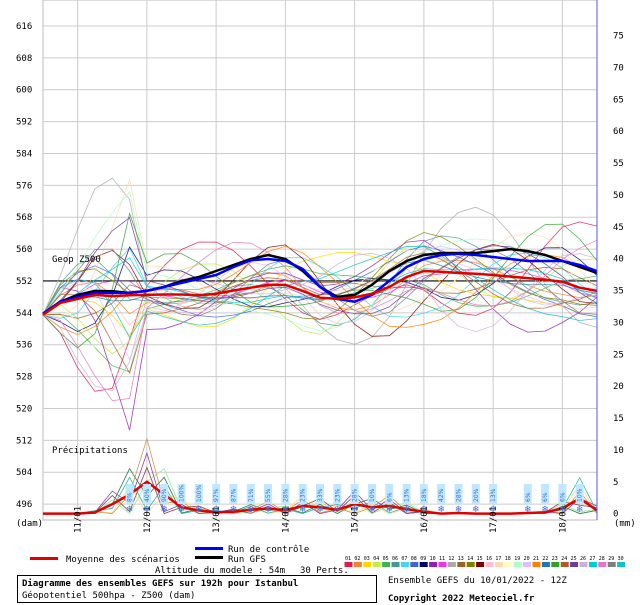 The width and height of the screenshot is (640, 605). I want to click on snow-prob-label: 23%, so click(303, 495).